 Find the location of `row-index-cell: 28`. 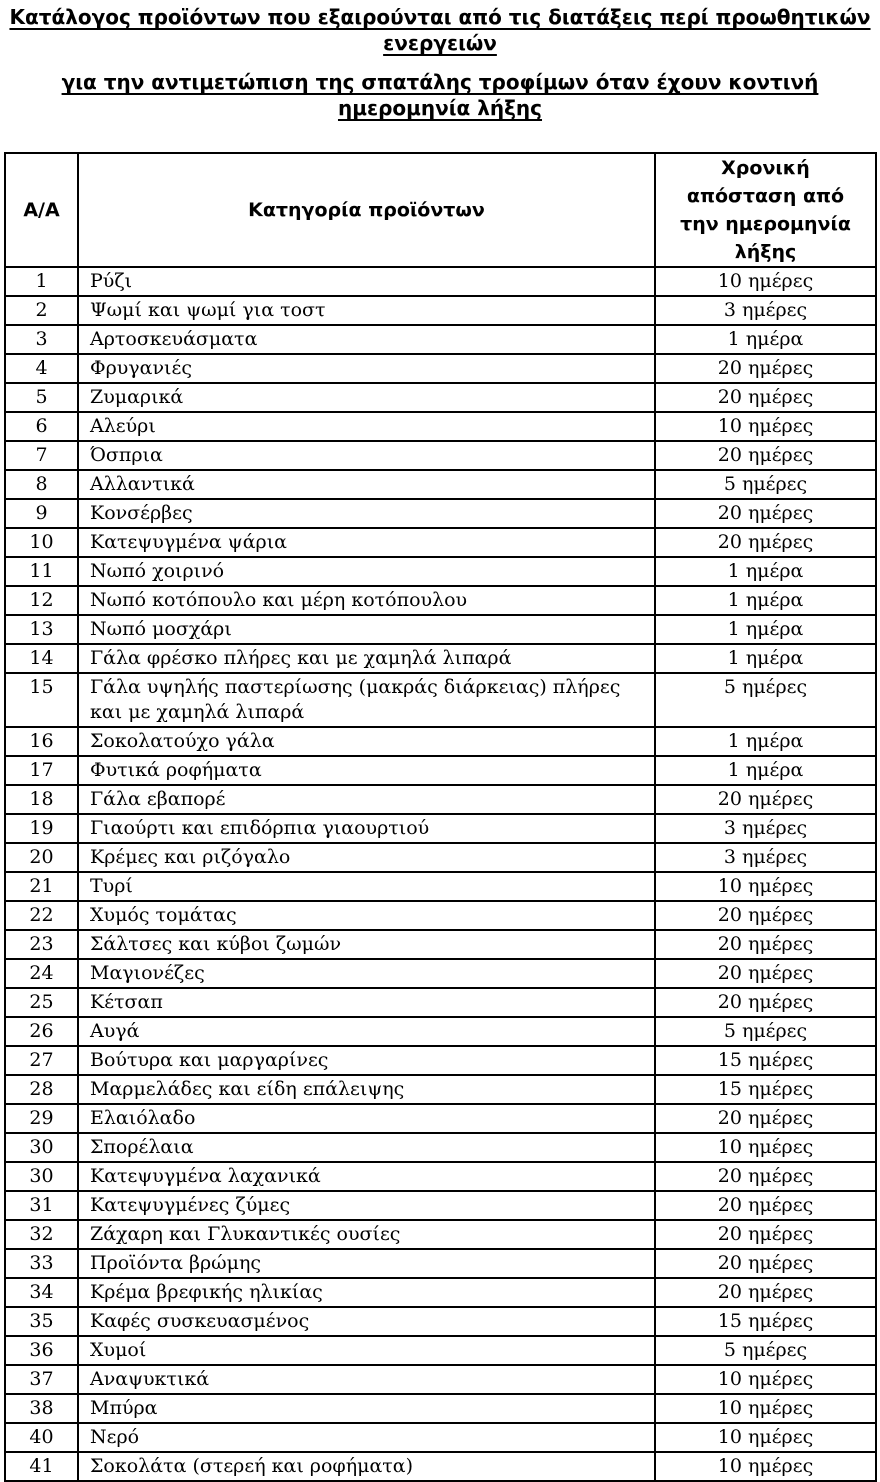

row-index-cell: 28 is located at coordinates (41, 1089).